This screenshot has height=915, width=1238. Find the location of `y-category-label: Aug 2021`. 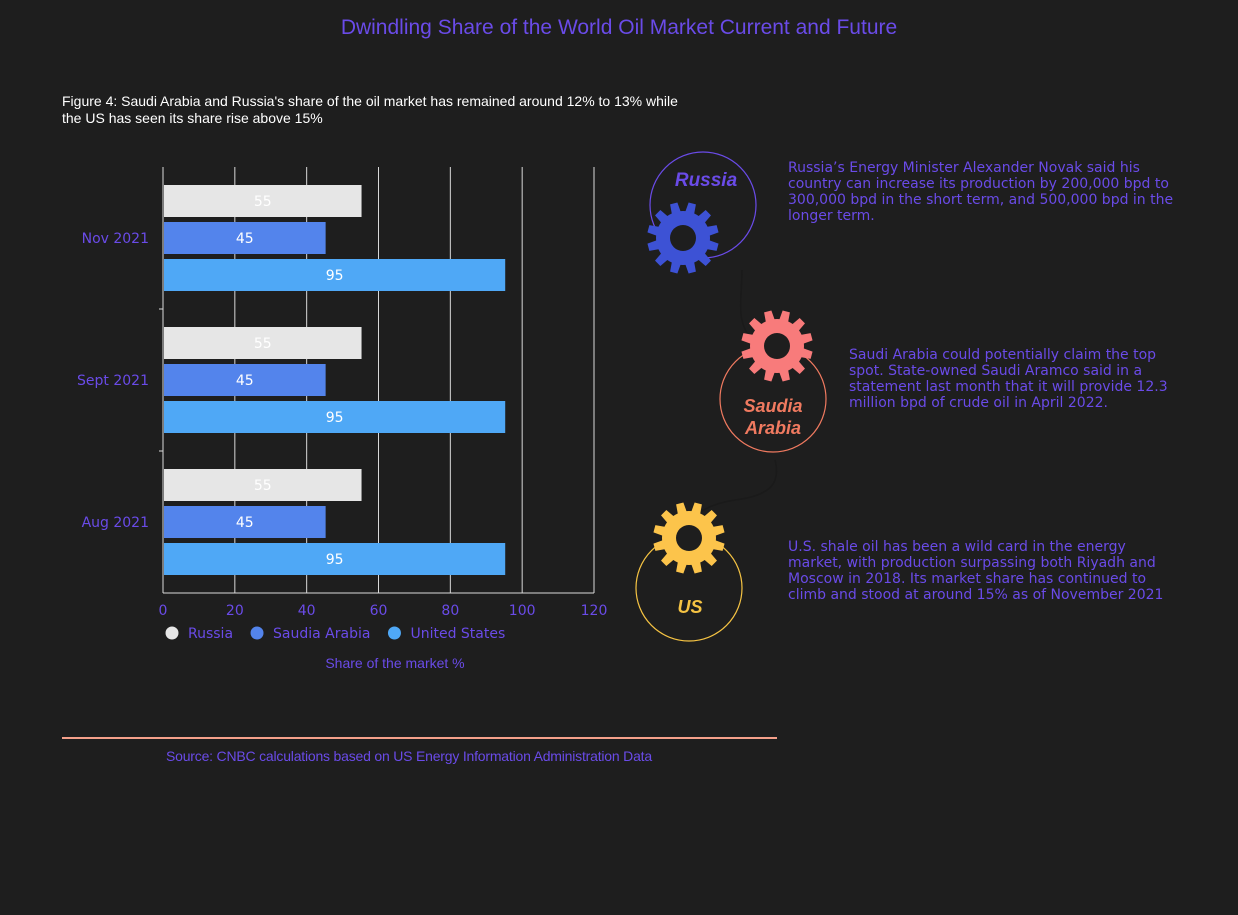

y-category-label: Aug 2021 is located at coordinates (115, 523).